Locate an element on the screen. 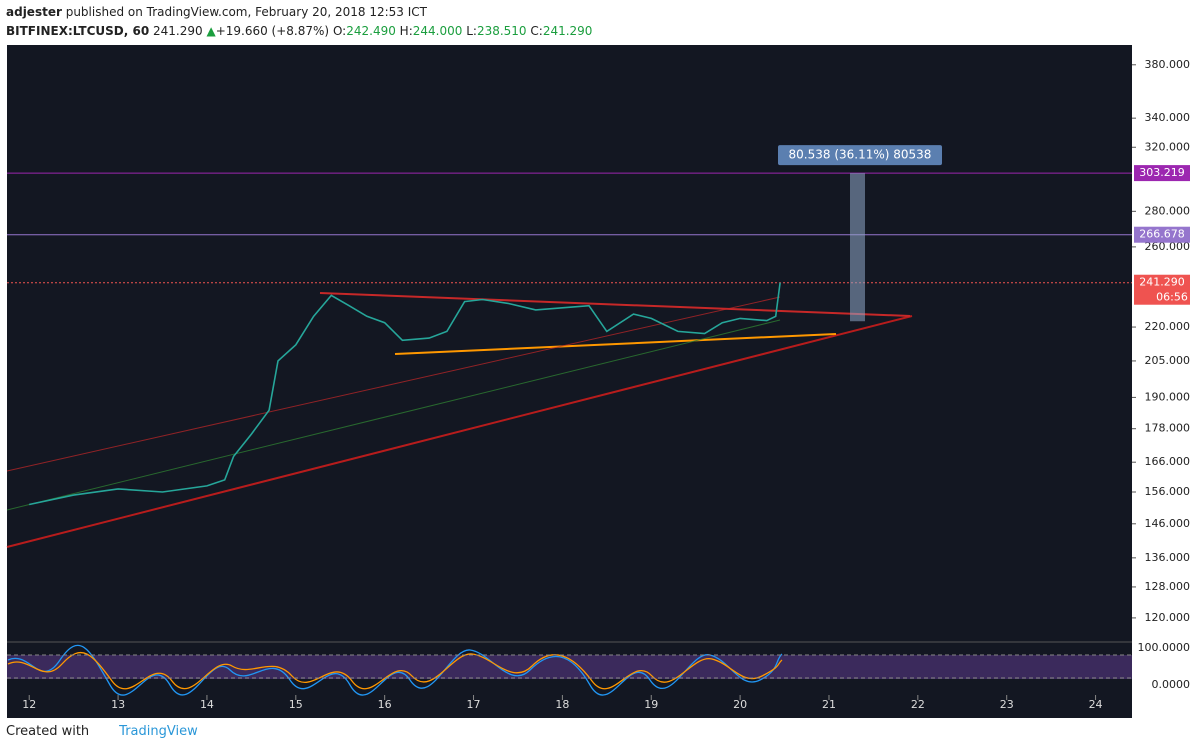  y-tick-label: 178.000 is located at coordinates (1168, 428).